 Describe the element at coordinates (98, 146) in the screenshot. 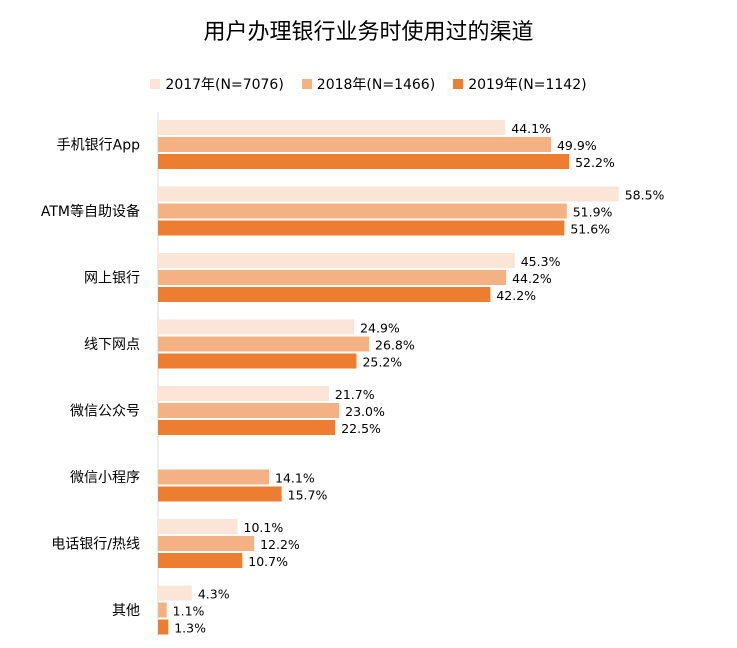

I see `category-label: 手机银行App` at that location.